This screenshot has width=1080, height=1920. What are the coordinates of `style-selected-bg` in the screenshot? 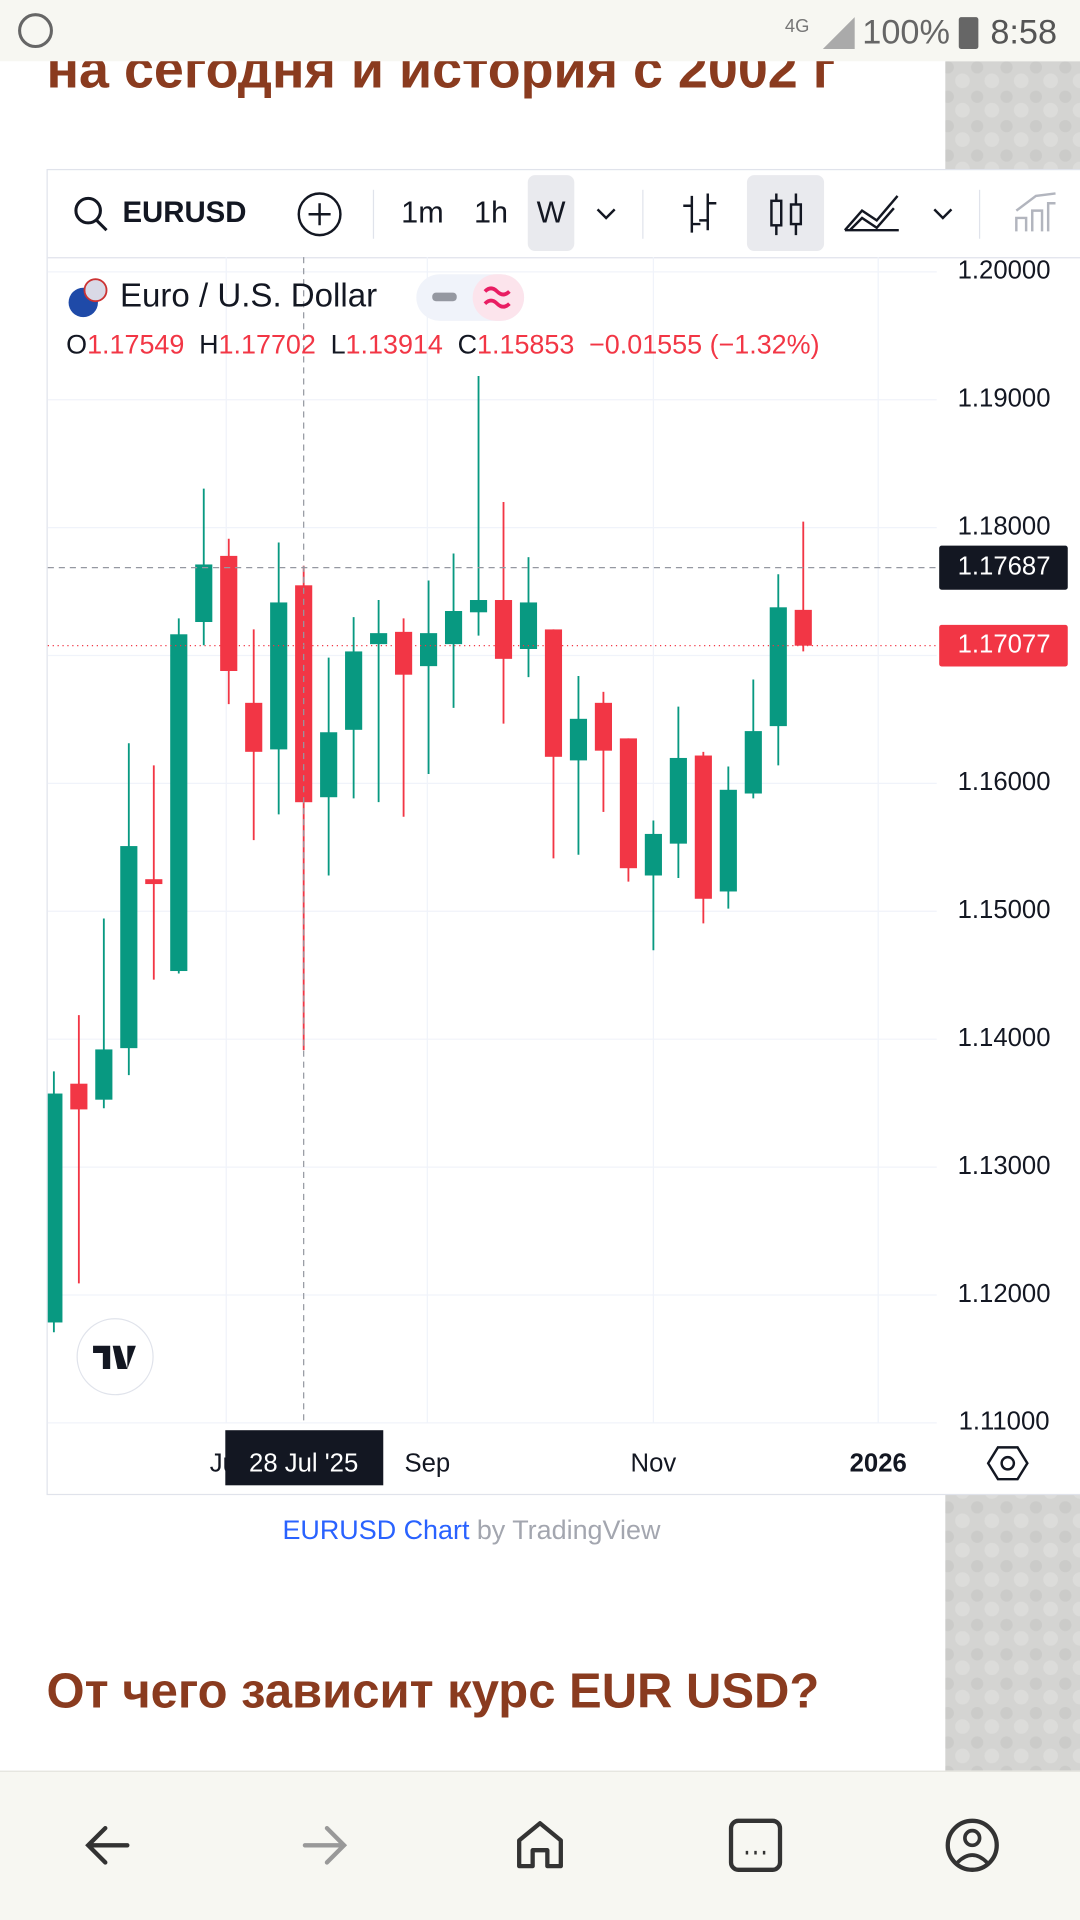 It's located at (785, 213).